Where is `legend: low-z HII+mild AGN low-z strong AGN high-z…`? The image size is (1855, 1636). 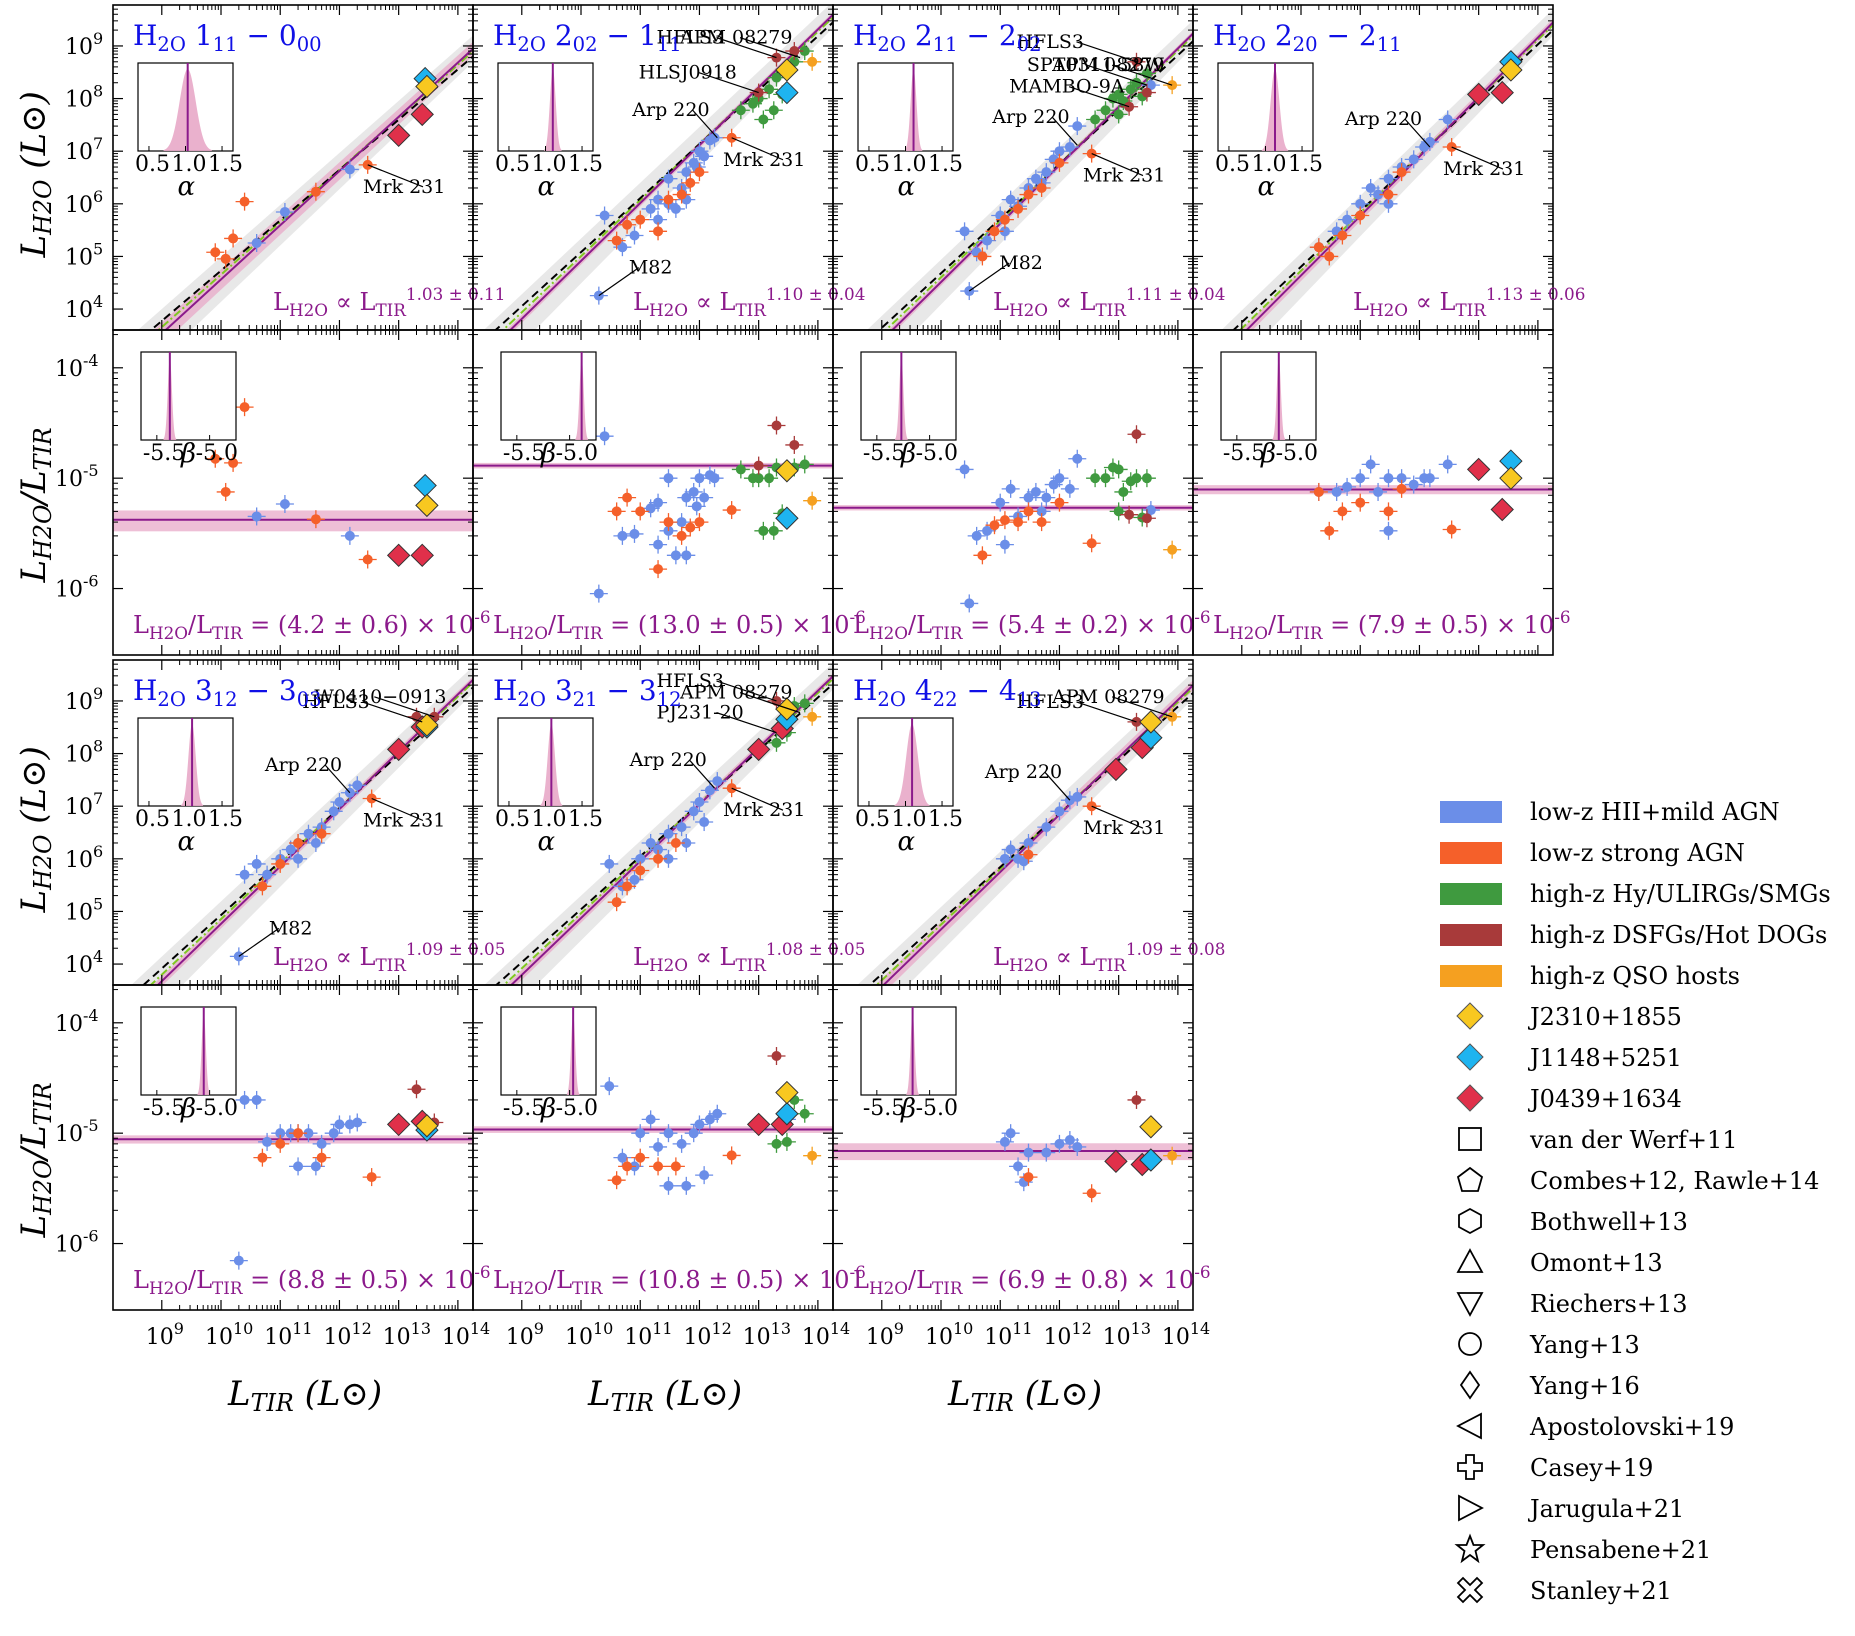 legend: low-z HII+mild AGN low-z strong AGN high-z… is located at coordinates (1635, 1201).